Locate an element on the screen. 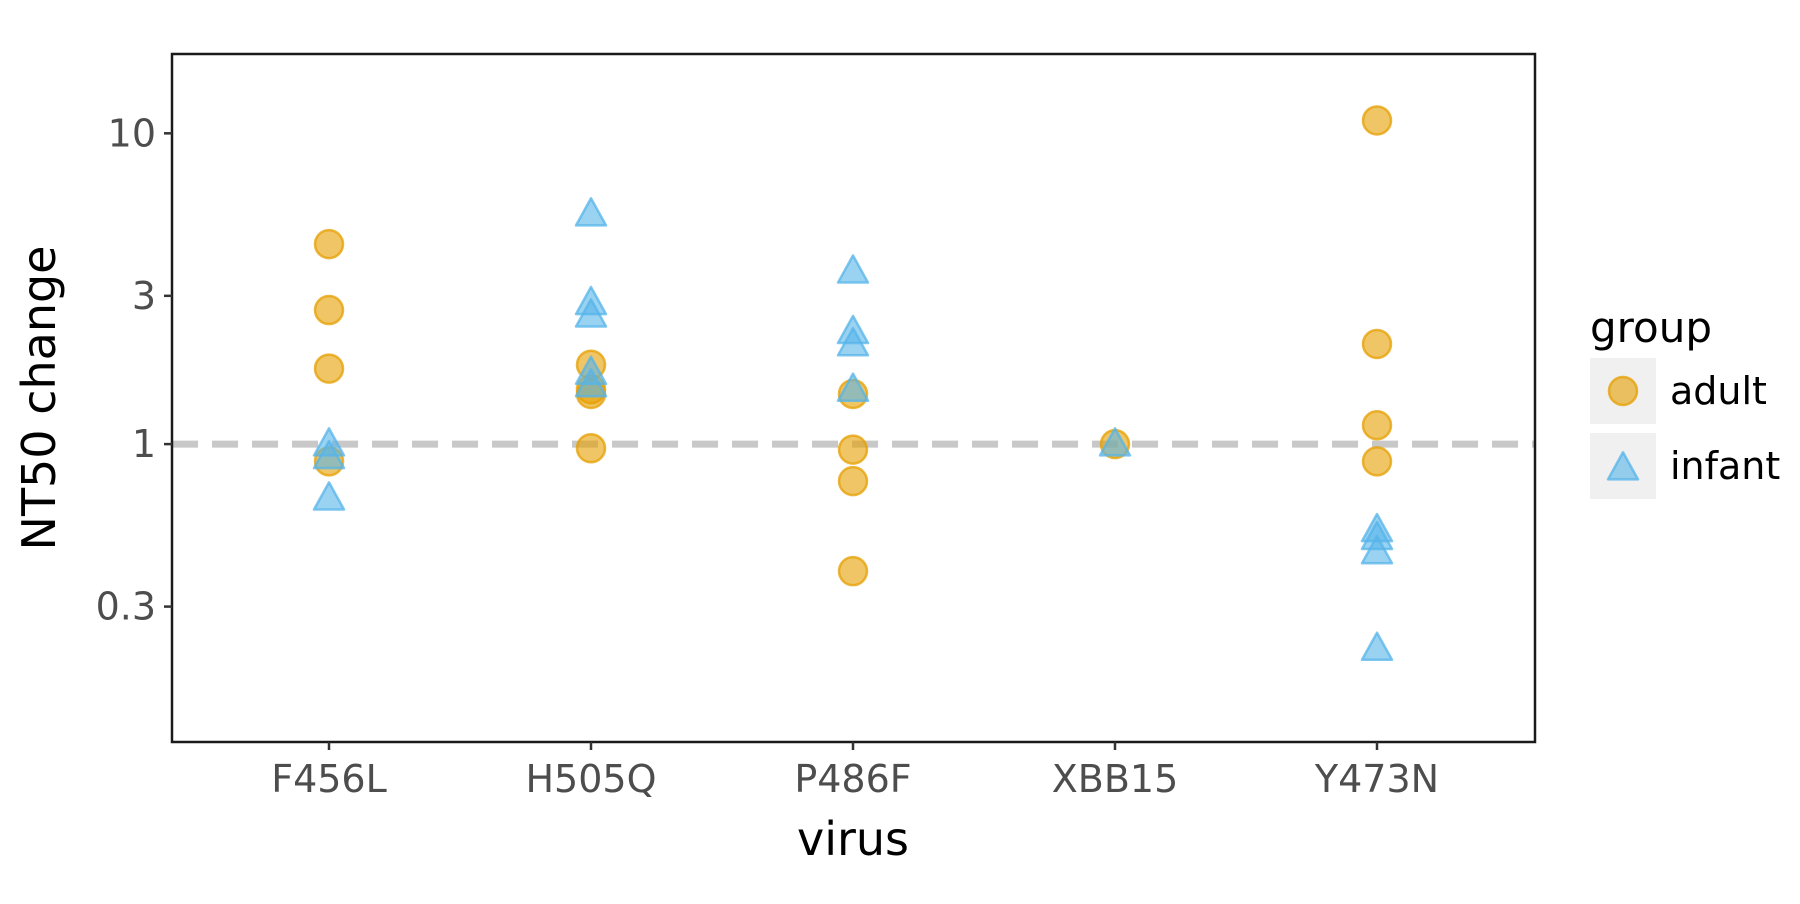 Image resolution: width=1800 pixels, height=904 pixels. x-tick-label: XBB15 is located at coordinates (1115, 779).